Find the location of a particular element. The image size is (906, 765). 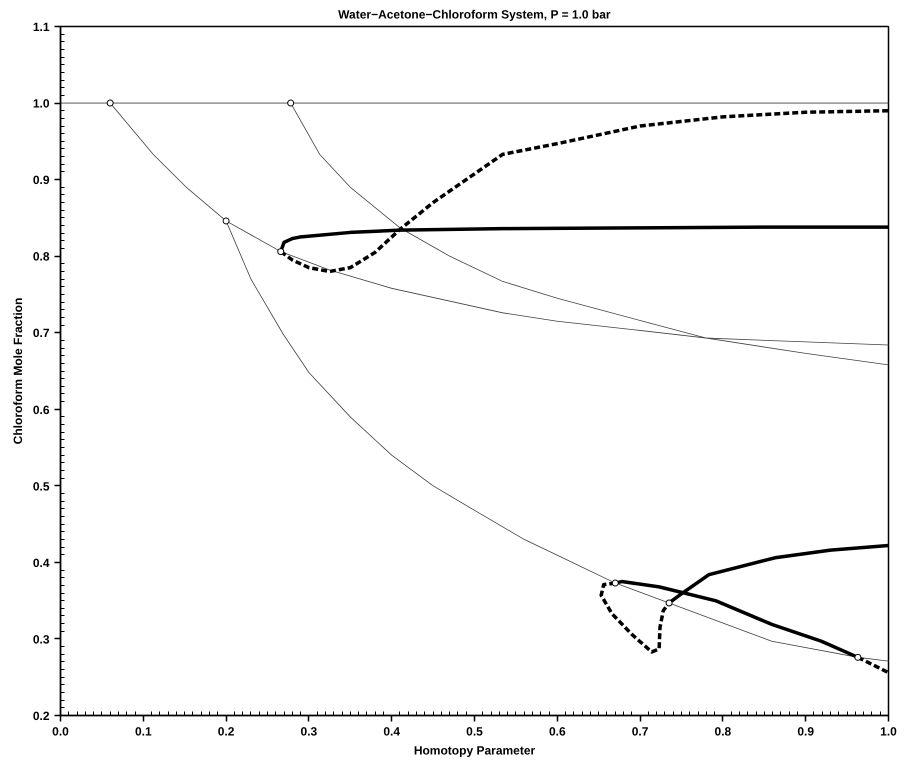

y-tick-label: 0.4 is located at coordinates (41, 563).